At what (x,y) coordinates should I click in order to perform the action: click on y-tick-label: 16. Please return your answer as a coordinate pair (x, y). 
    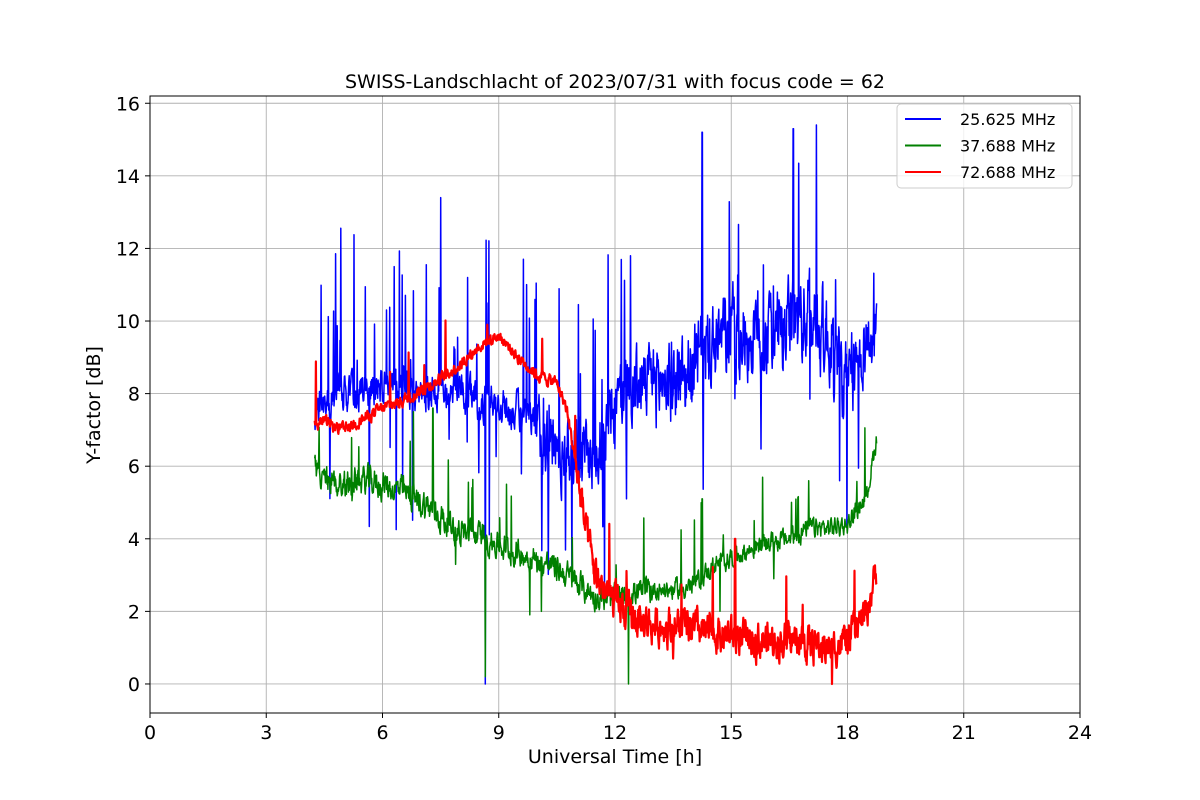
    Looking at the image, I should click on (128, 104).